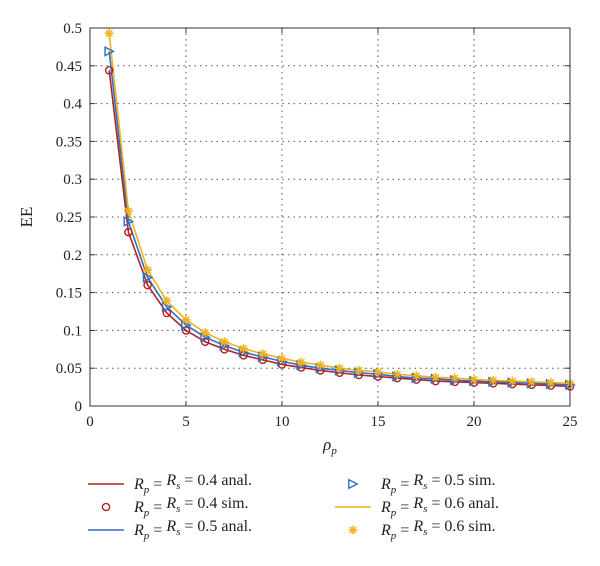  I want to click on x-axis-label: ρp, so click(329, 446).